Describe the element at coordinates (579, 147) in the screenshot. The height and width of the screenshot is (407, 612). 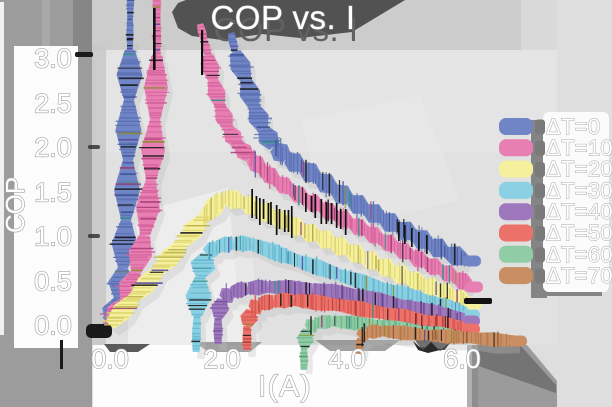
I see `svg-text: ΔT=10` at that location.